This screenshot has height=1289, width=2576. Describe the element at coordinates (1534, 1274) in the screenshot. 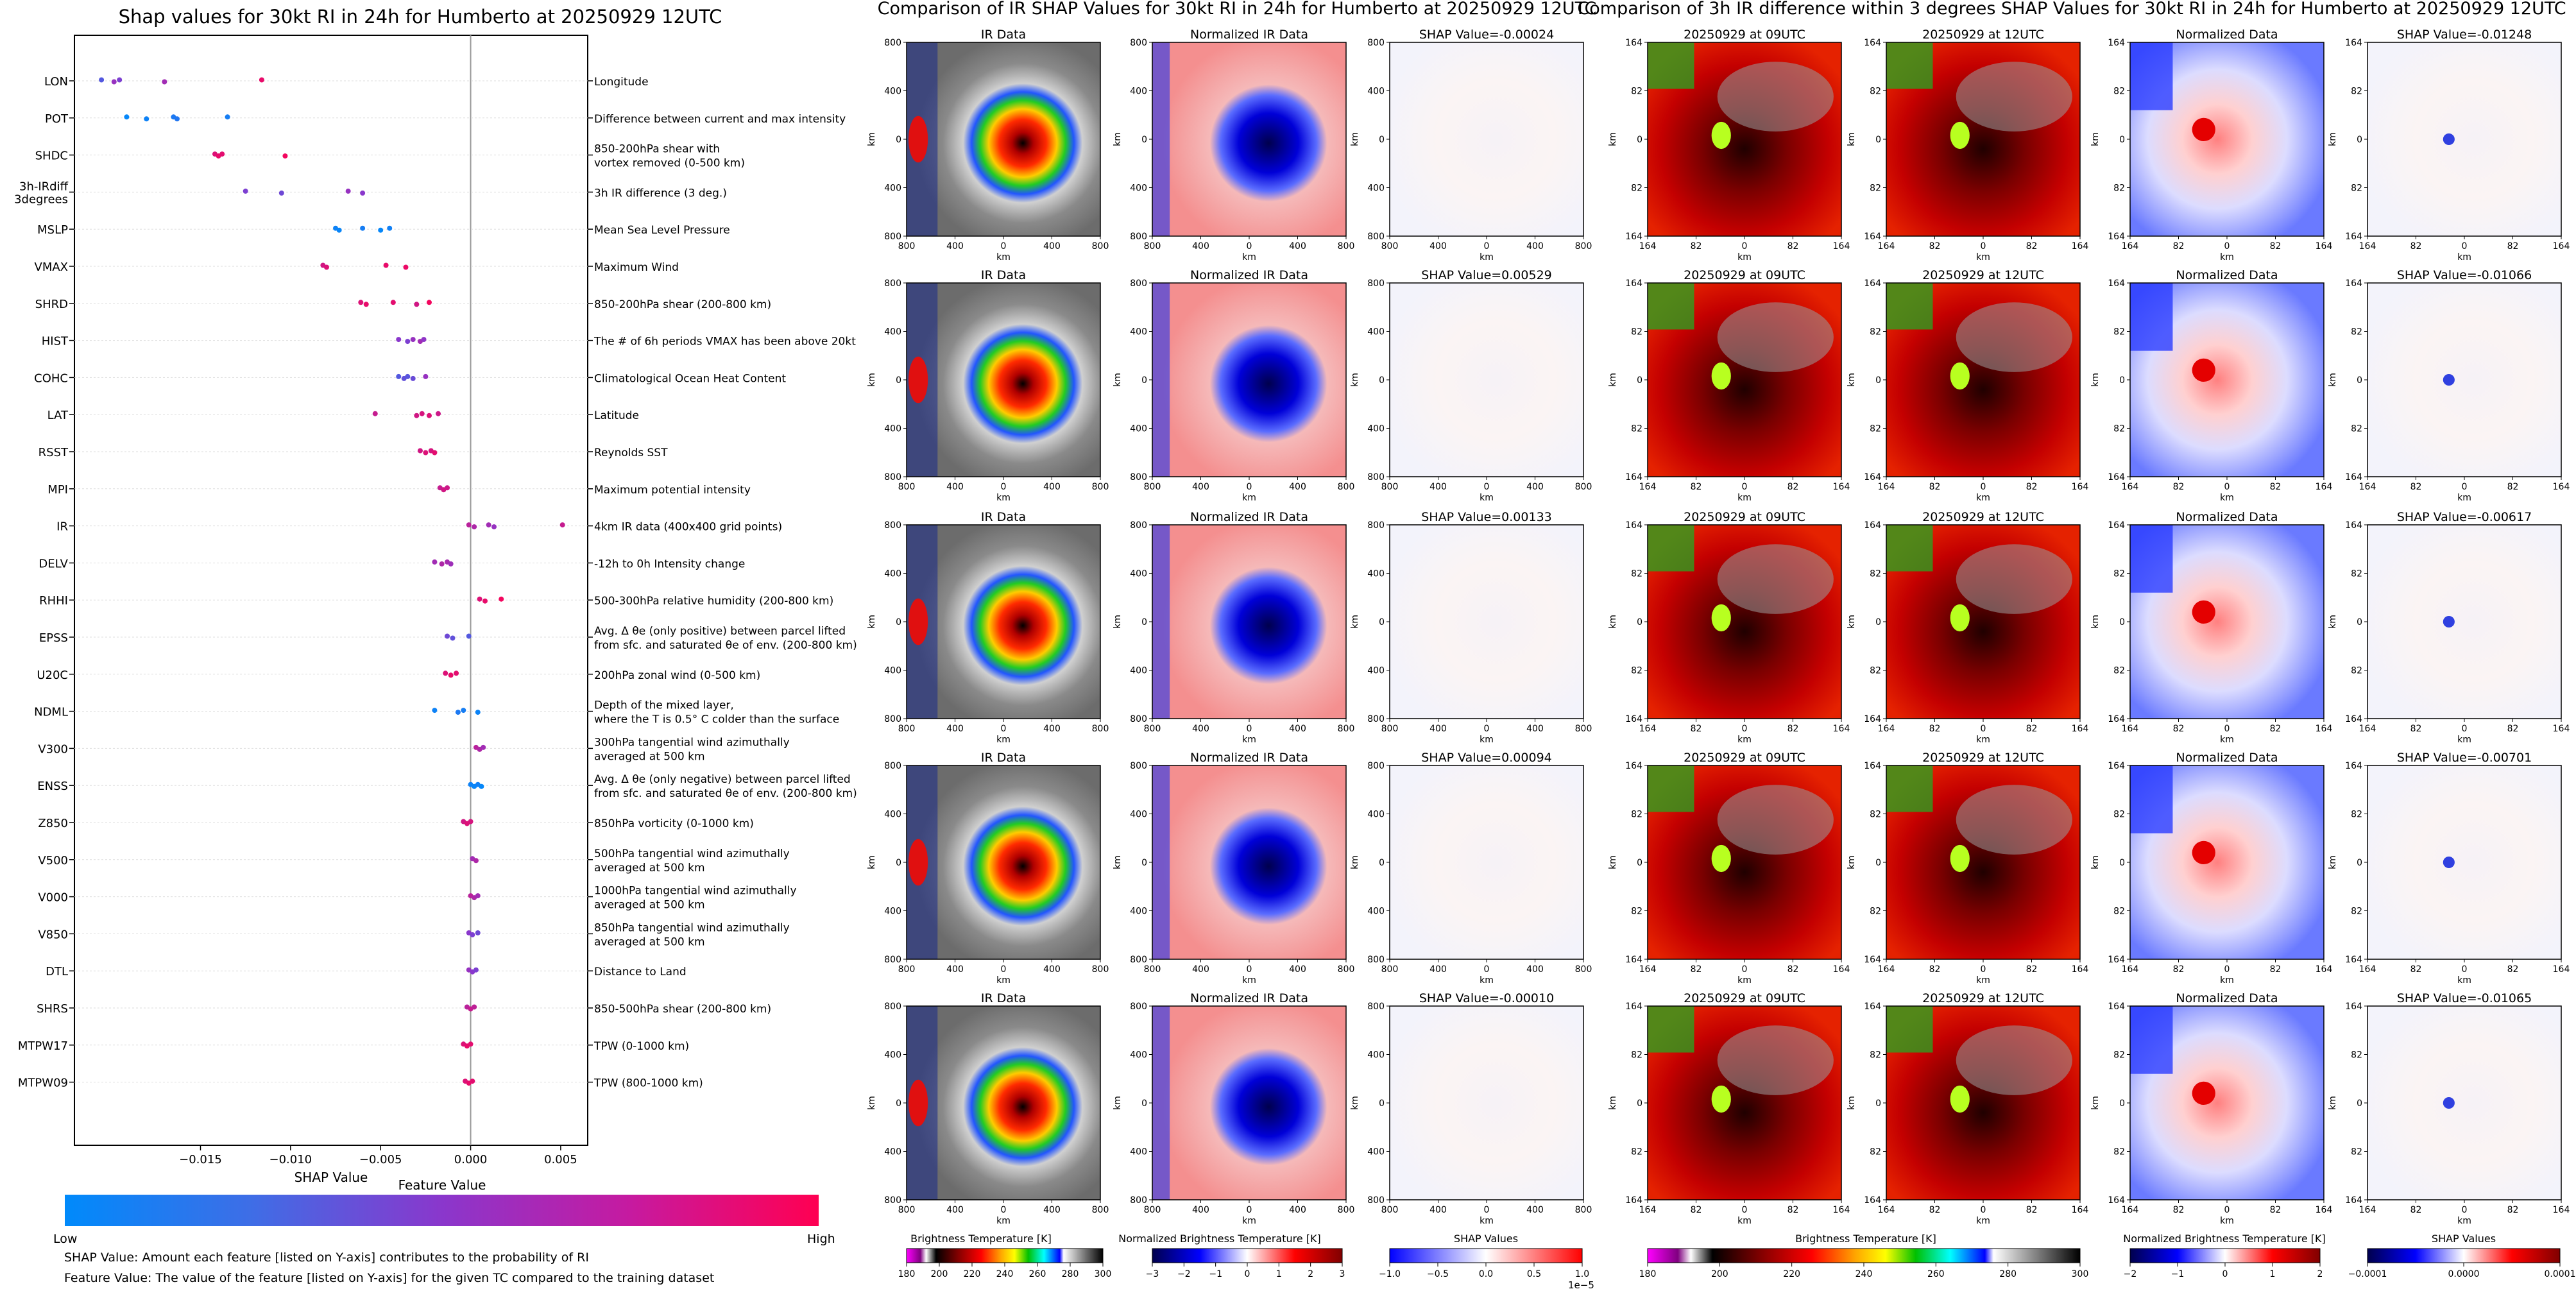

I see `colorbar-tick-label: 0.5` at that location.